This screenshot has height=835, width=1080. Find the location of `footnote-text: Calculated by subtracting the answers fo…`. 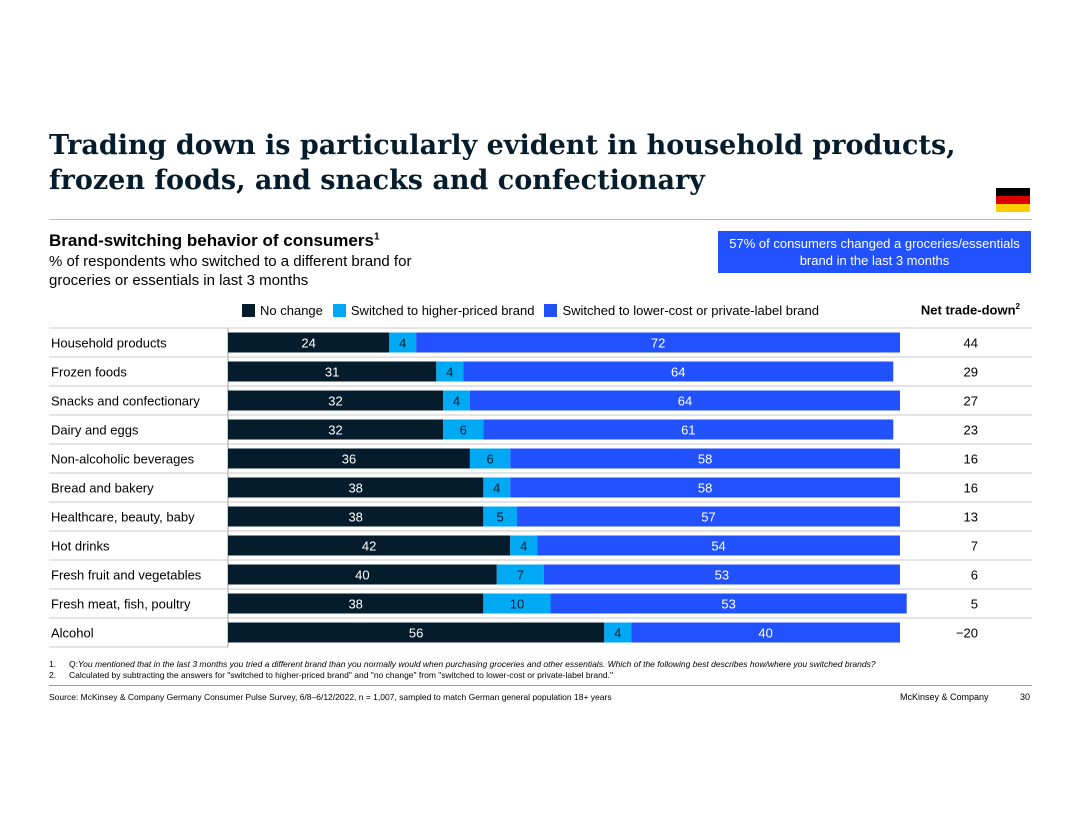

footnote-text: Calculated by subtracting the answers fo… is located at coordinates (341, 675).